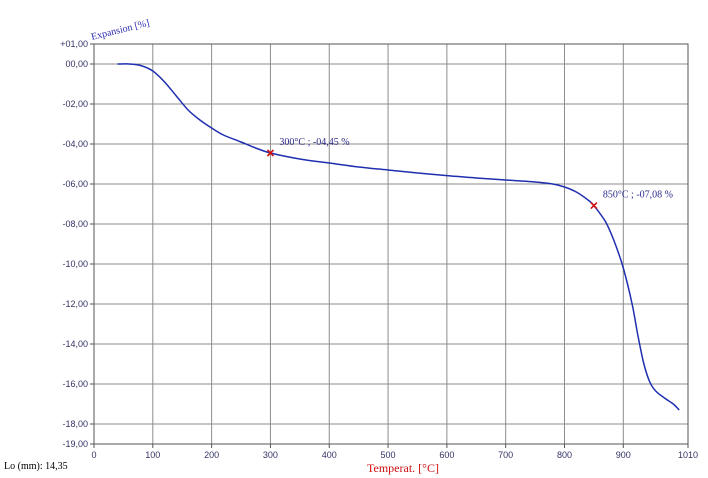 The width and height of the screenshot is (708, 478). What do you see at coordinates (688, 455) in the screenshot?
I see `x-tick-label: 1010` at bounding box center [688, 455].